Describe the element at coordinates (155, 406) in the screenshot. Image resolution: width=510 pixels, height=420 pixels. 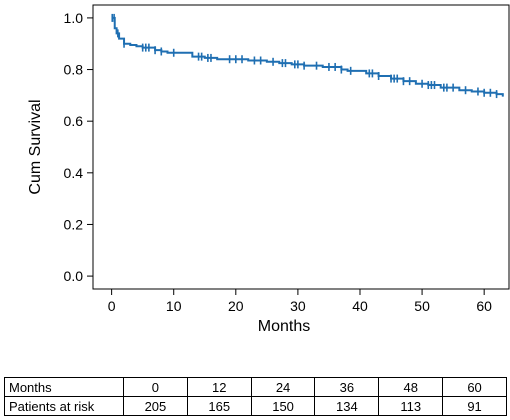
I see `risk-table-count: 205` at that location.